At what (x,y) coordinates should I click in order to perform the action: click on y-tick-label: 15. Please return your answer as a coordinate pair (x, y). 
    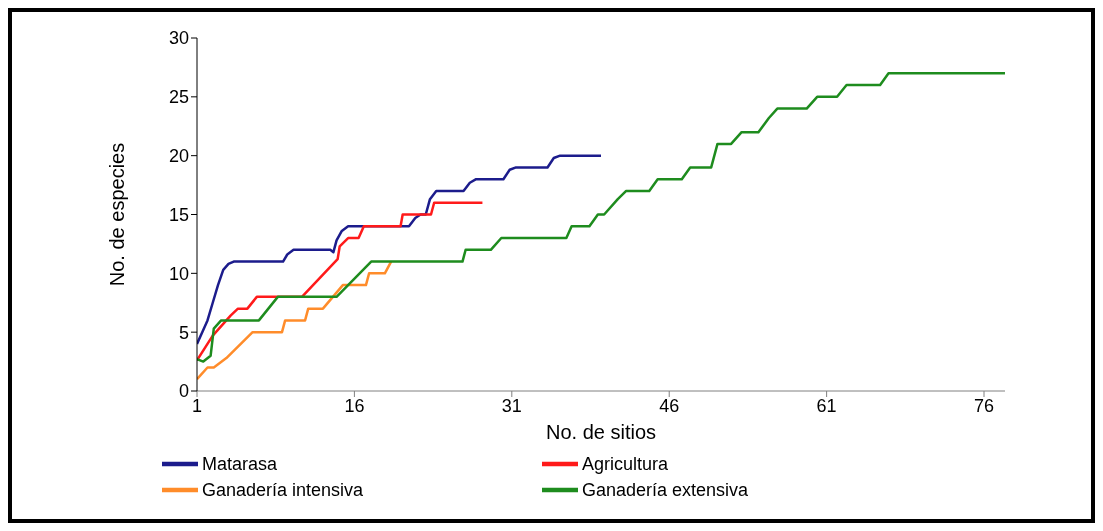
    Looking at the image, I should click on (178, 214).